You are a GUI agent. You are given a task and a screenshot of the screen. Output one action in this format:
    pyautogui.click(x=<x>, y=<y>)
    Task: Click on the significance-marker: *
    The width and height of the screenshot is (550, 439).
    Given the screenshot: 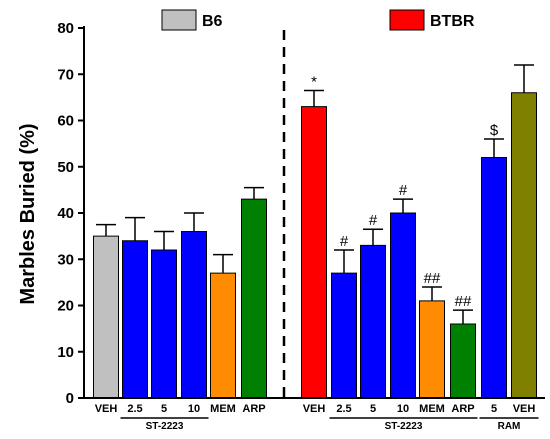 What is the action you would take?
    pyautogui.click(x=314, y=81)
    